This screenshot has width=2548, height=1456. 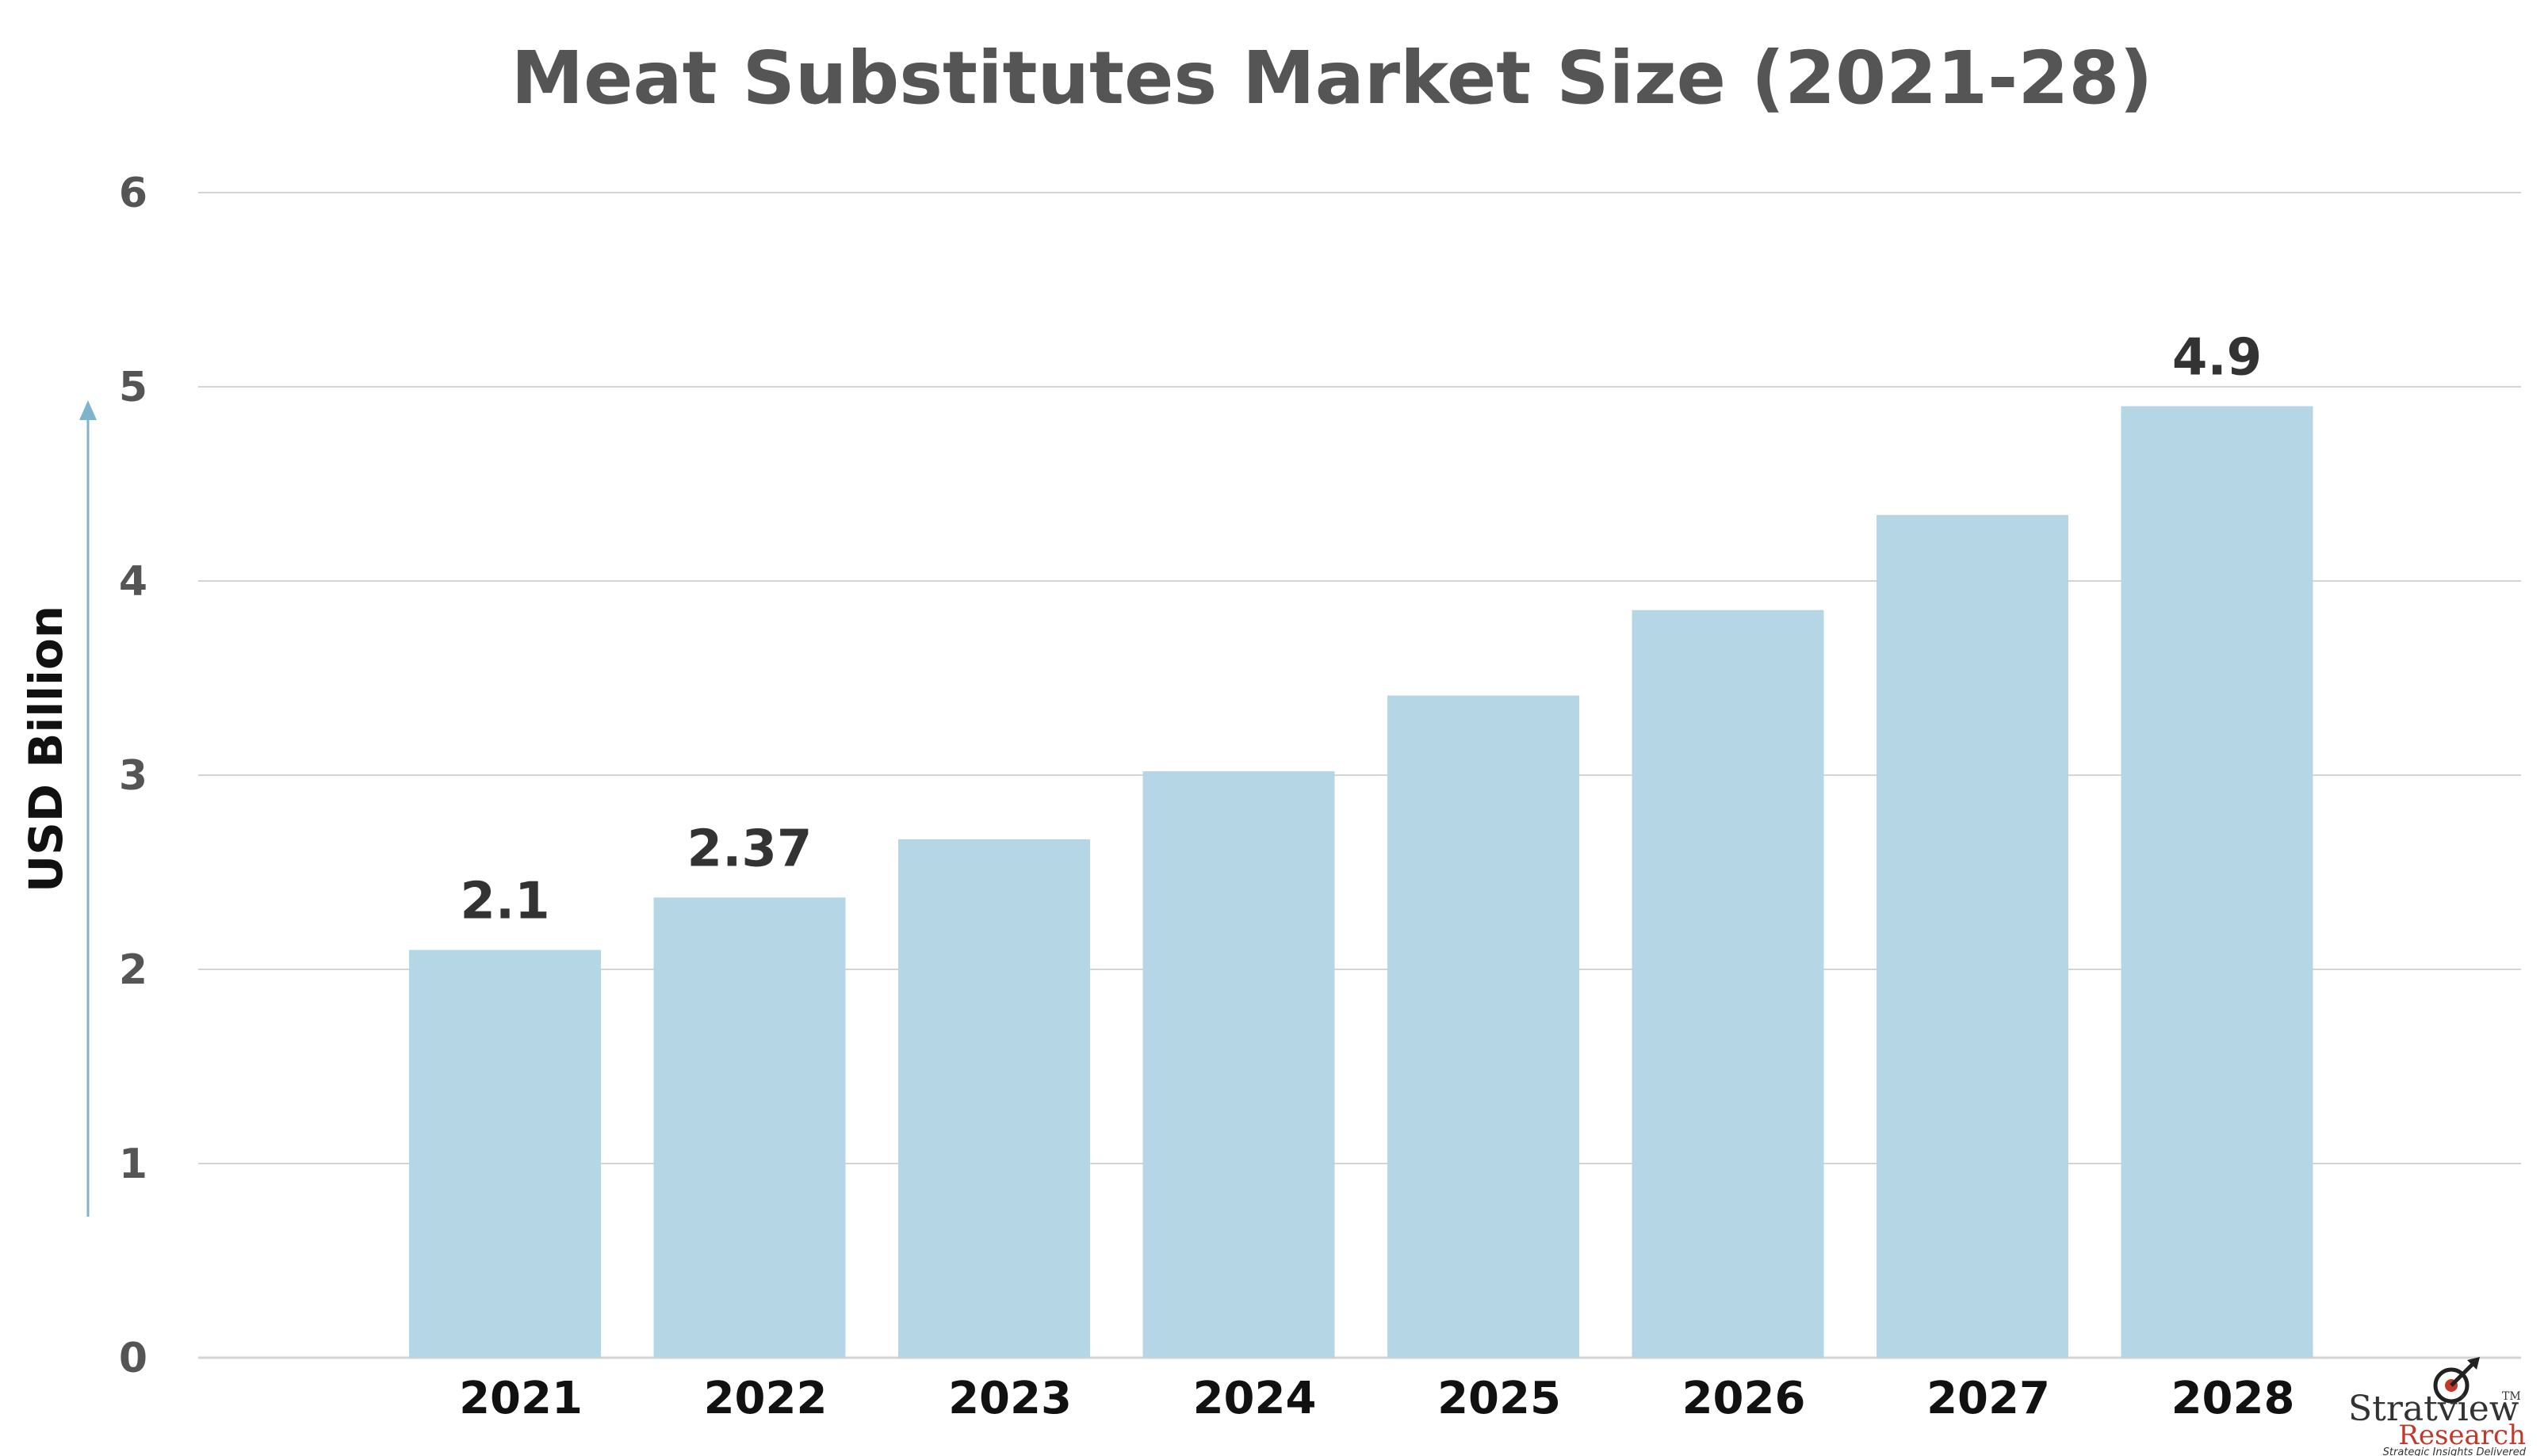 I want to click on y-tick-label: 1, so click(x=133, y=1164).